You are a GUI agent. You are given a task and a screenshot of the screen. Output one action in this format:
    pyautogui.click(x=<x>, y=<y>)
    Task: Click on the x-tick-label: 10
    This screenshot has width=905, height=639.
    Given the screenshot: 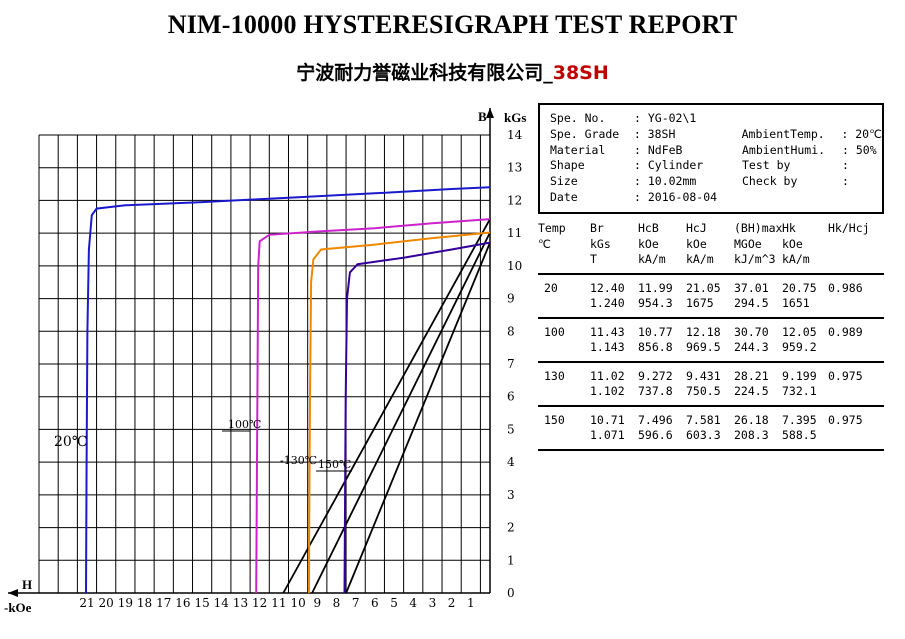 What is the action you would take?
    pyautogui.click(x=297, y=603)
    